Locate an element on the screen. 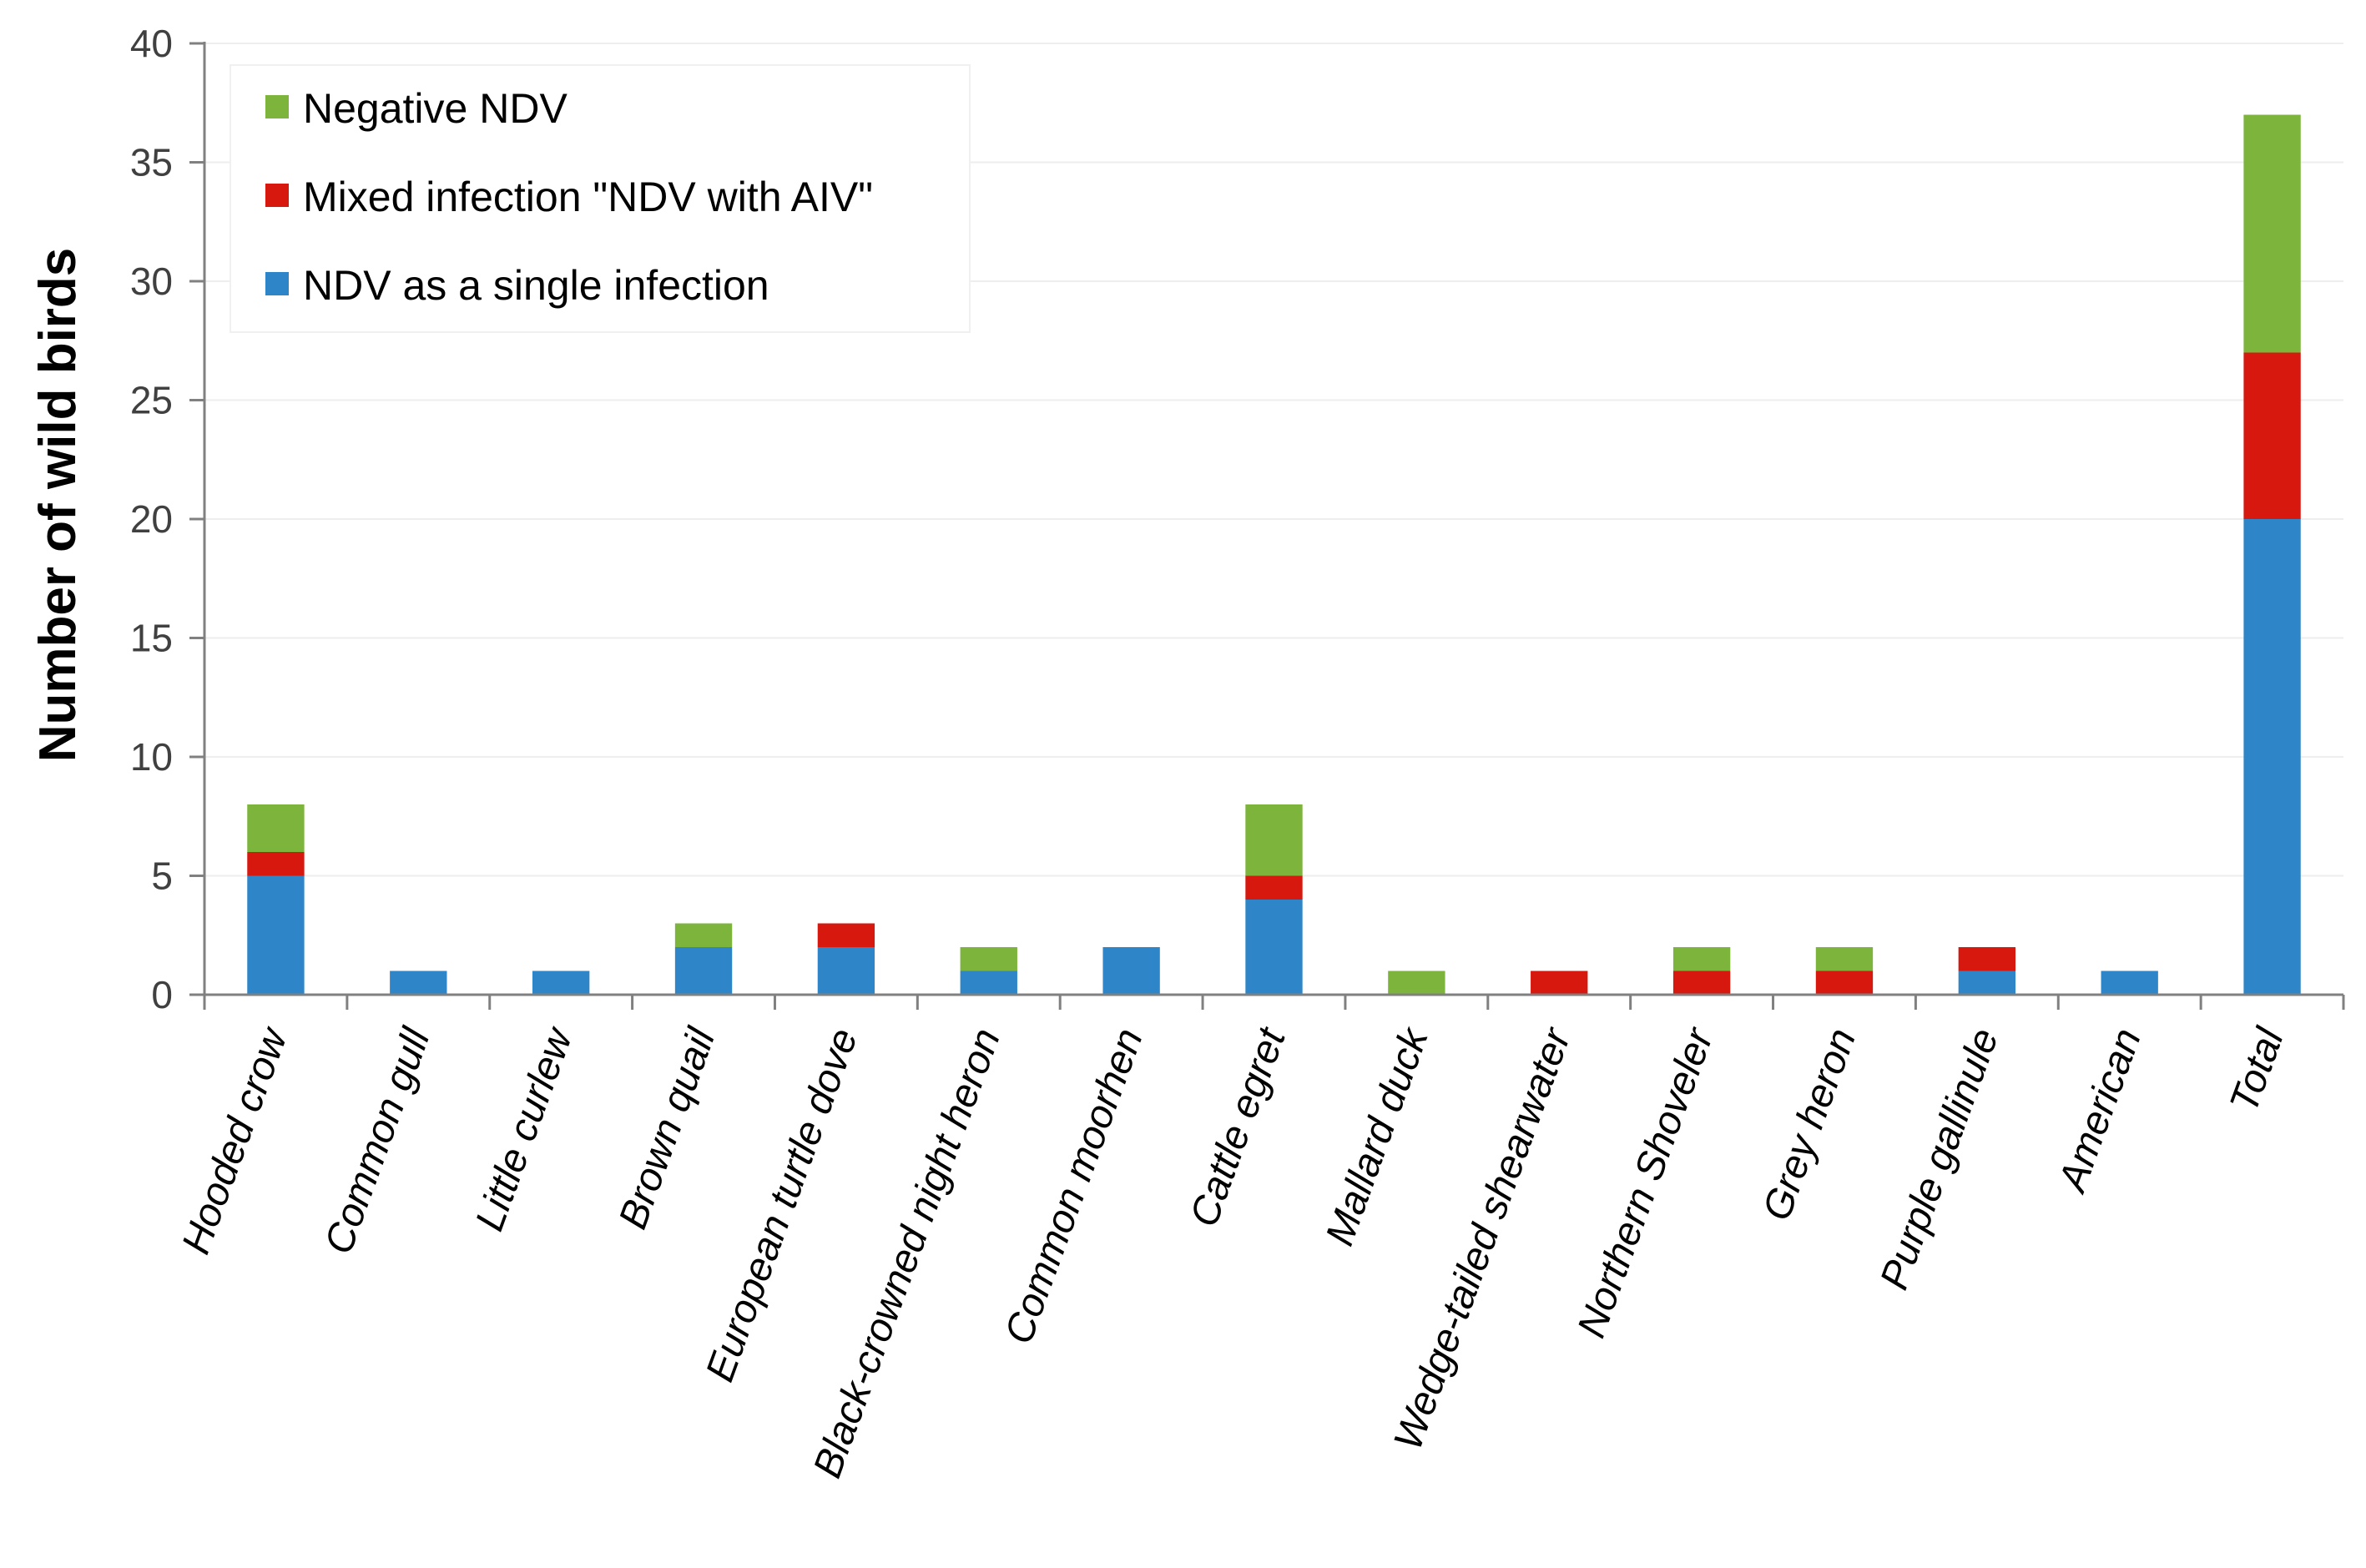  y-tick-labels: 0 5 10 15 20 25 30 35 40 is located at coordinates (151, 519).